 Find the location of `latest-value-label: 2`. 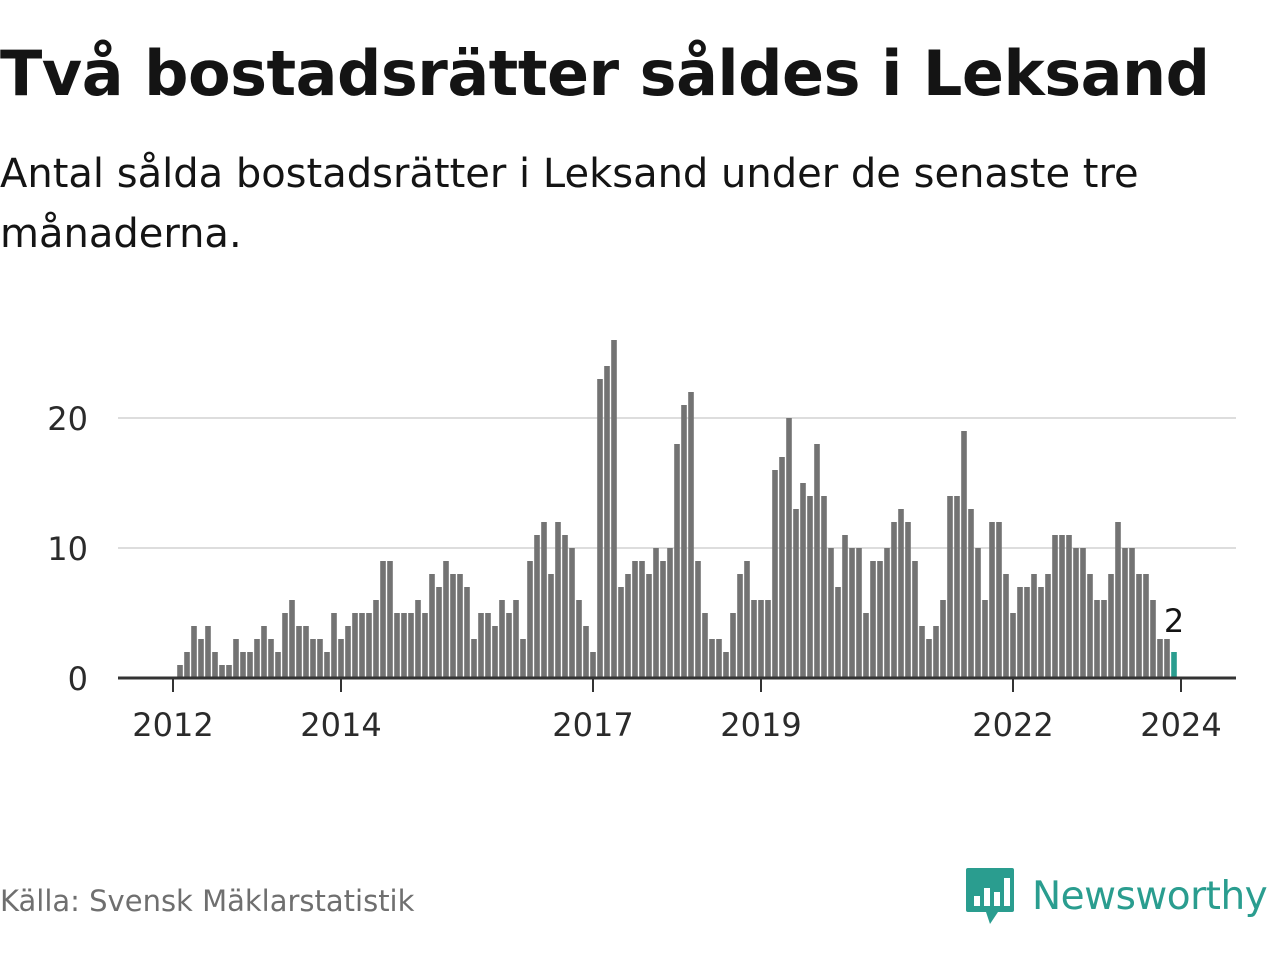

latest-value-label: 2 is located at coordinates (1174, 621).